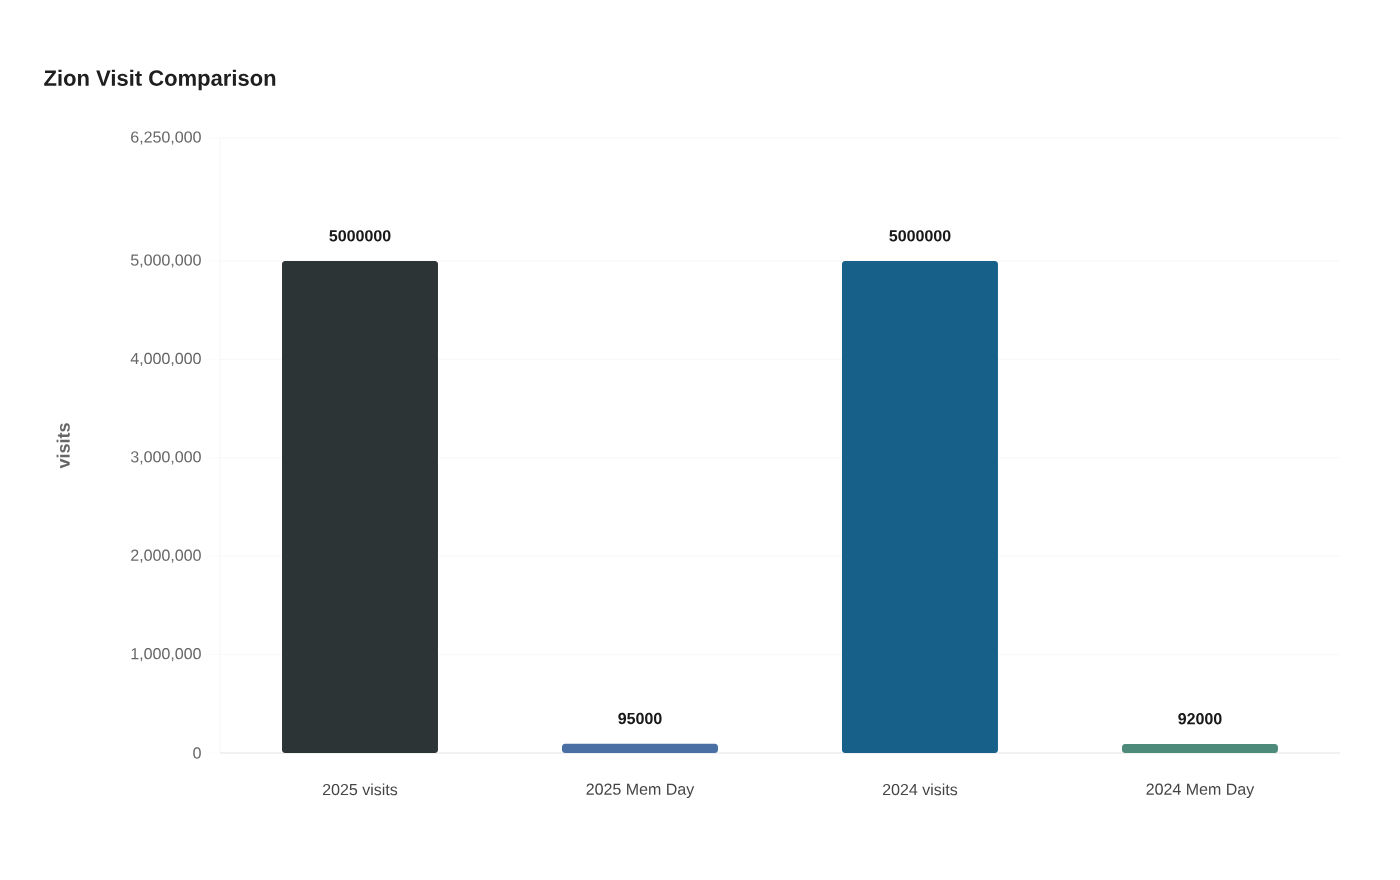 The image size is (1400, 880). I want to click on data-label: 95000, so click(640, 718).